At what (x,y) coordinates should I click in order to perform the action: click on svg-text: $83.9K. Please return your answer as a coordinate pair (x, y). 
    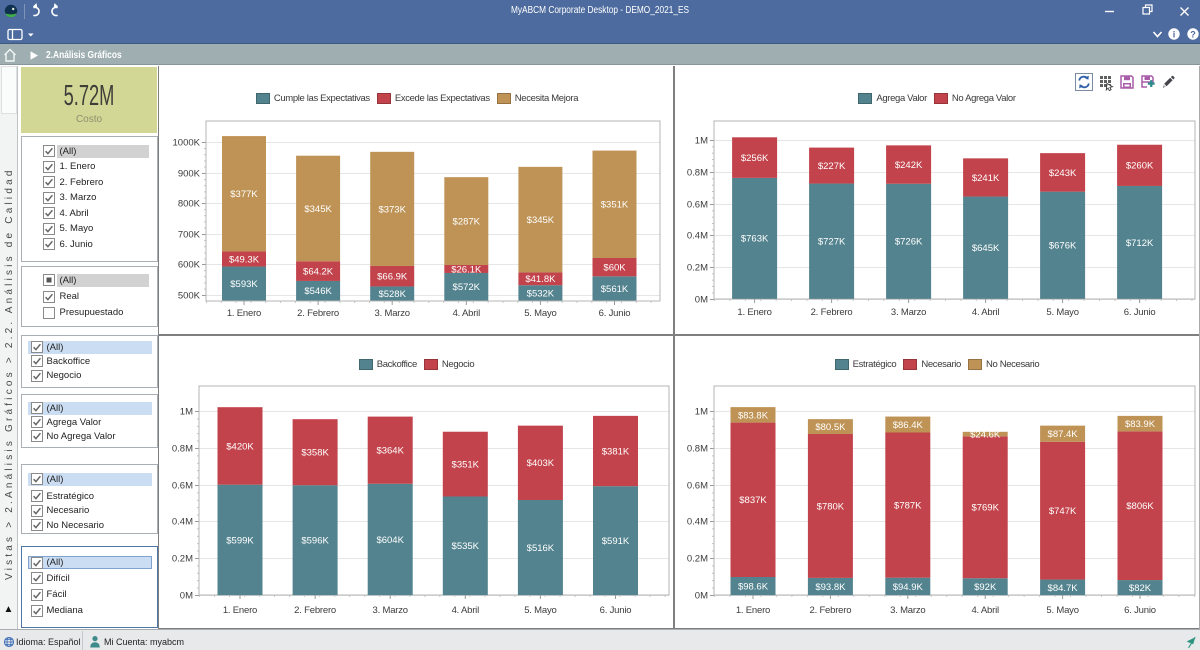
    Looking at the image, I should click on (1140, 424).